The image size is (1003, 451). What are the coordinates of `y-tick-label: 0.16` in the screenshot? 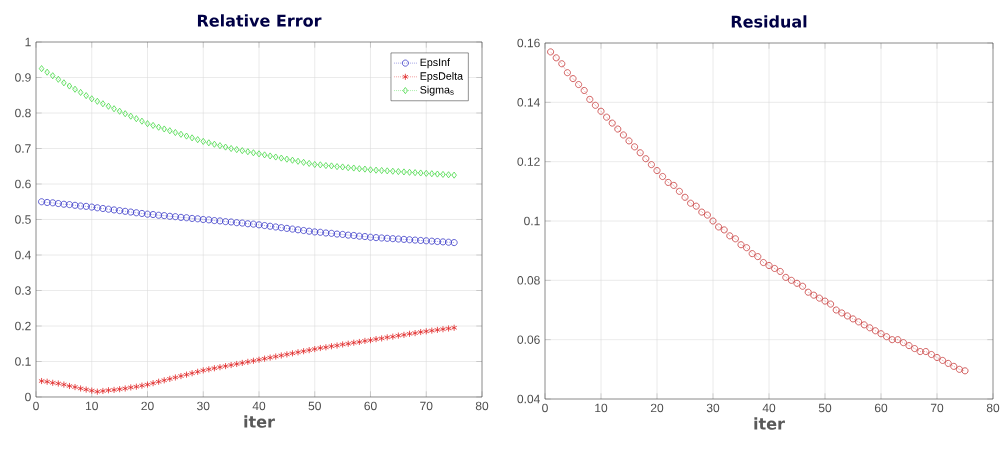 It's located at (528, 43).